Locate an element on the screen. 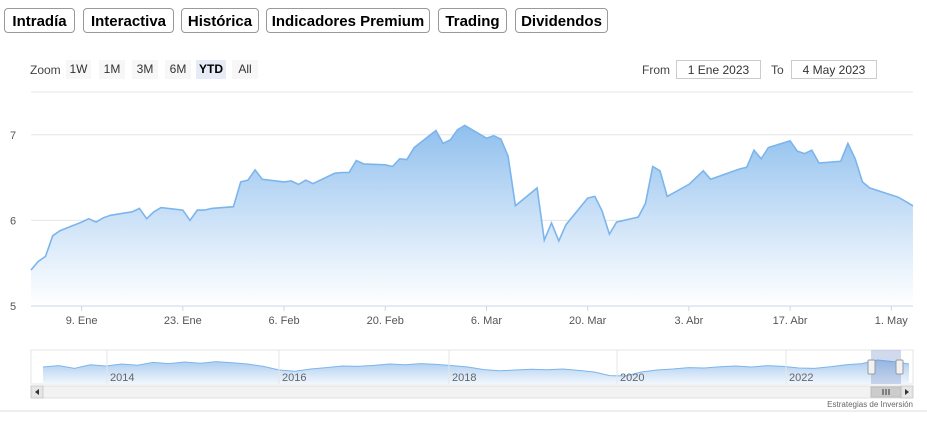 The image size is (927, 423). tab-label: Dividendos is located at coordinates (561, 21).